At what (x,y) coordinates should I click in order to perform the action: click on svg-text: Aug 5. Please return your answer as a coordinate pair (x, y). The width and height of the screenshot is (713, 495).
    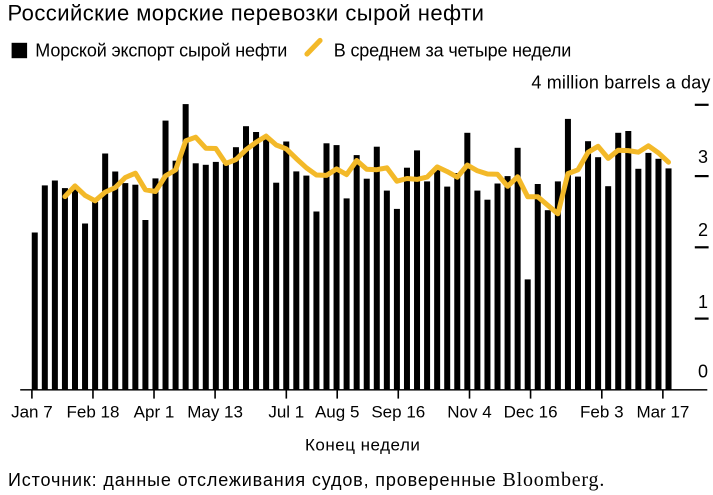
    Looking at the image, I should click on (337, 412).